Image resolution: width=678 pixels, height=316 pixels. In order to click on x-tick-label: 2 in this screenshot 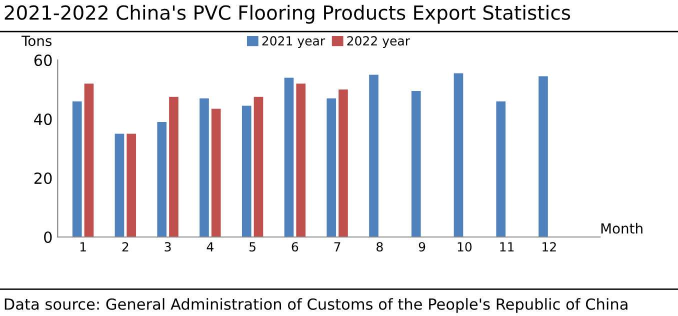, I will do `click(125, 247)`.